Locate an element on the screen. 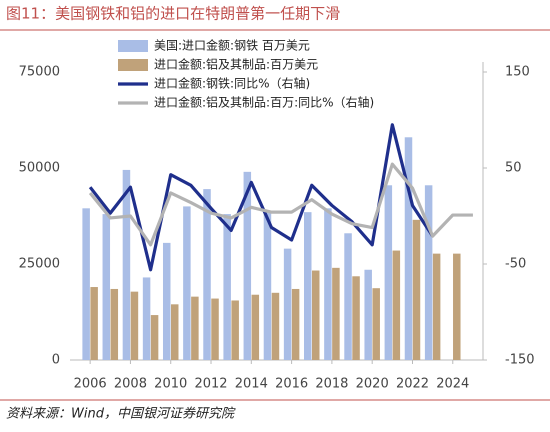 The width and height of the screenshot is (550, 432). y-tick-label: 50000 is located at coordinates (39, 168).